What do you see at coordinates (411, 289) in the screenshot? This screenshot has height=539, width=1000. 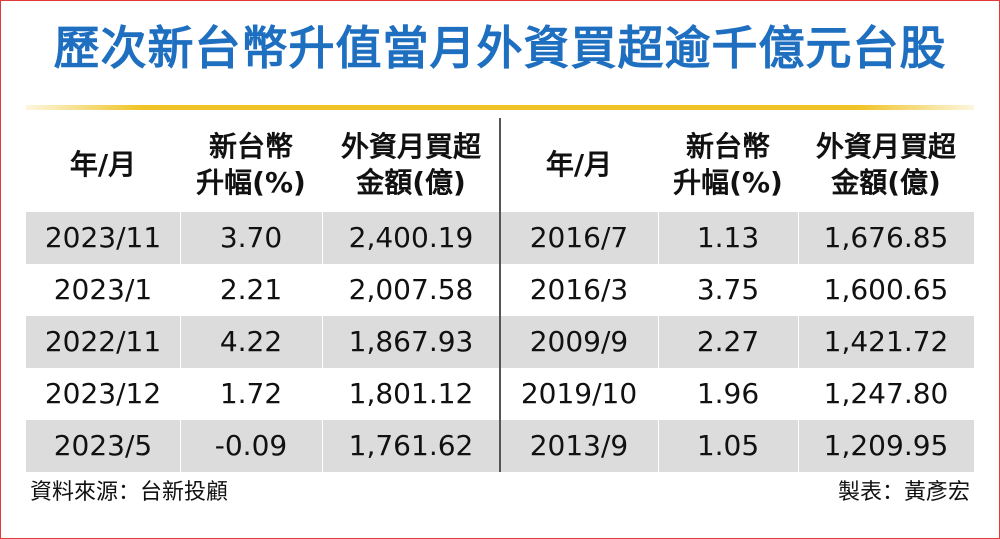 I see `cell-net-buy: 2,007.58` at bounding box center [411, 289].